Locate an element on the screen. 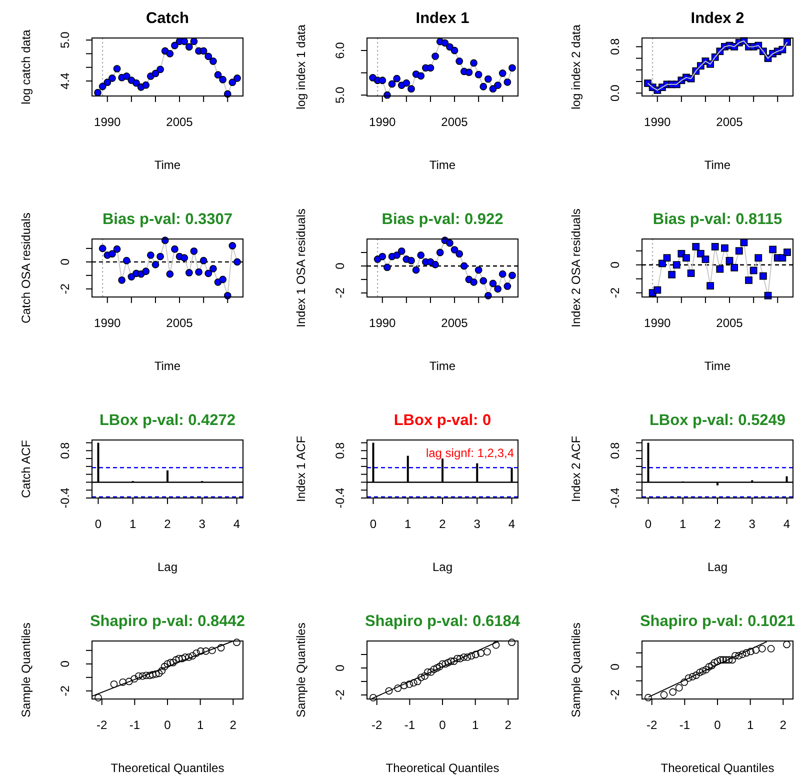 This screenshot has width=805, height=782. chart-title: Bias p-val: 0.922 is located at coordinates (443, 219).